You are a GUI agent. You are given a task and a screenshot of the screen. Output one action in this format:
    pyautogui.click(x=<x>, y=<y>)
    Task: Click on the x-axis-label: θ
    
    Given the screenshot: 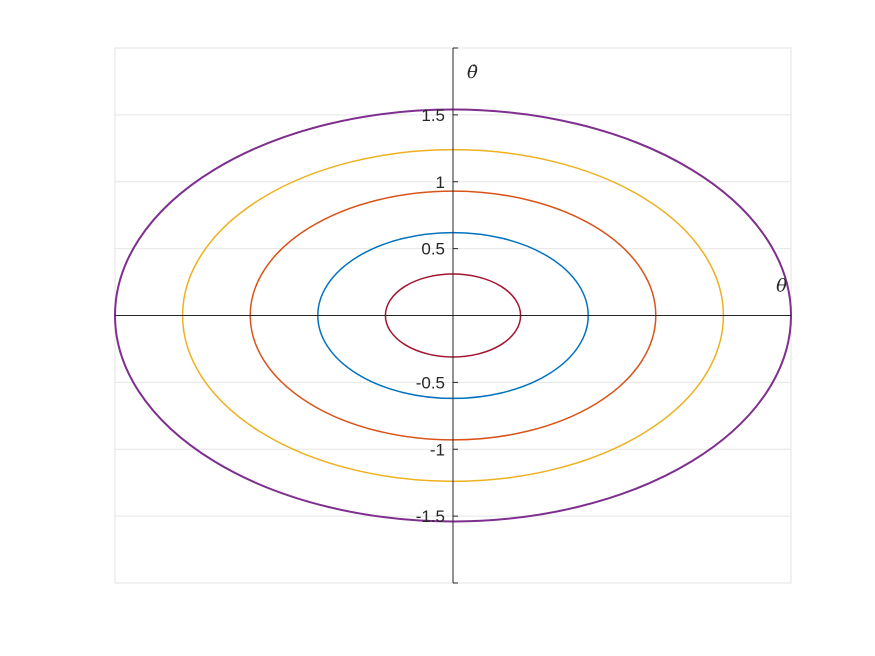 What is the action you would take?
    pyautogui.click(x=781, y=286)
    